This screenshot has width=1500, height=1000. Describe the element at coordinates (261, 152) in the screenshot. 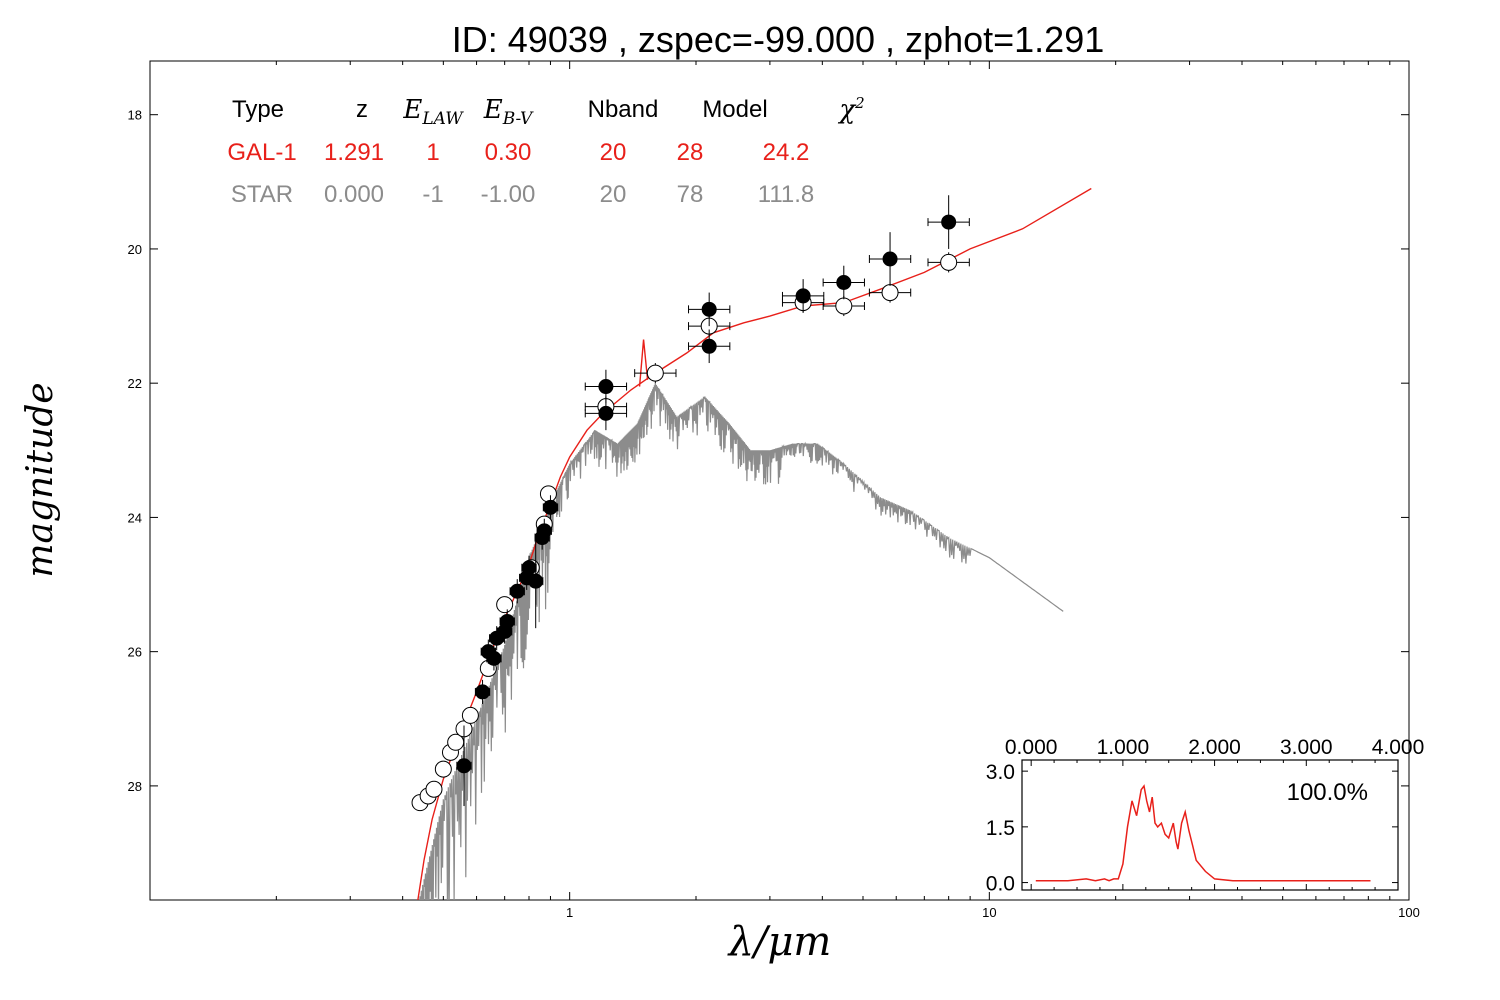

I see `legend-cell: GAL-1` at that location.